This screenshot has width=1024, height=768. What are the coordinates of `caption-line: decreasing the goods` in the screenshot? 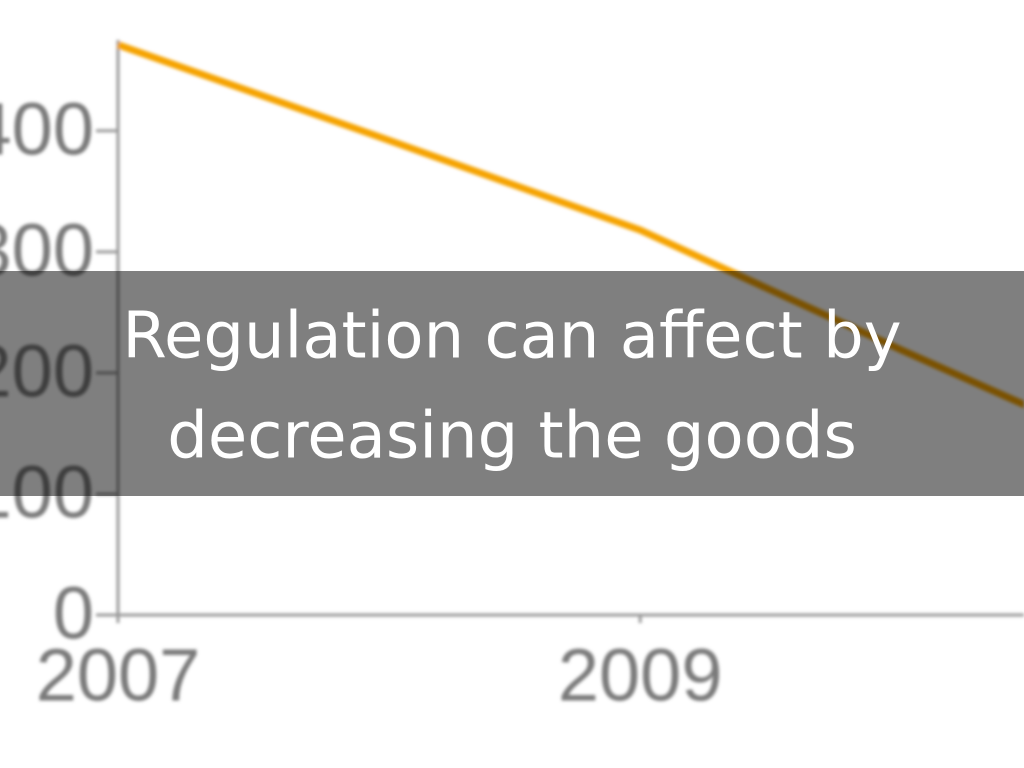 It's located at (512, 437).